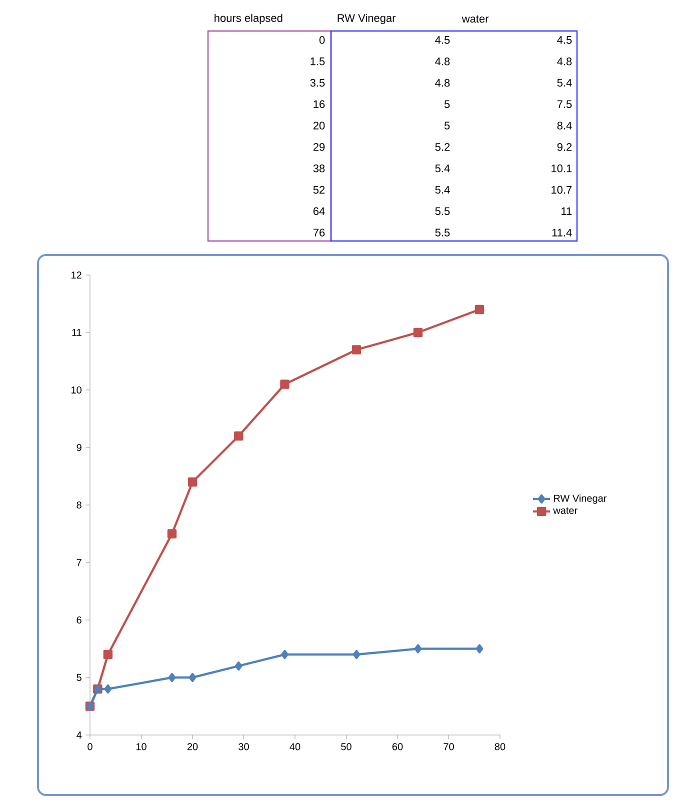 The width and height of the screenshot is (696, 811). What do you see at coordinates (319, 126) in the screenshot?
I see `text: 20` at bounding box center [319, 126].